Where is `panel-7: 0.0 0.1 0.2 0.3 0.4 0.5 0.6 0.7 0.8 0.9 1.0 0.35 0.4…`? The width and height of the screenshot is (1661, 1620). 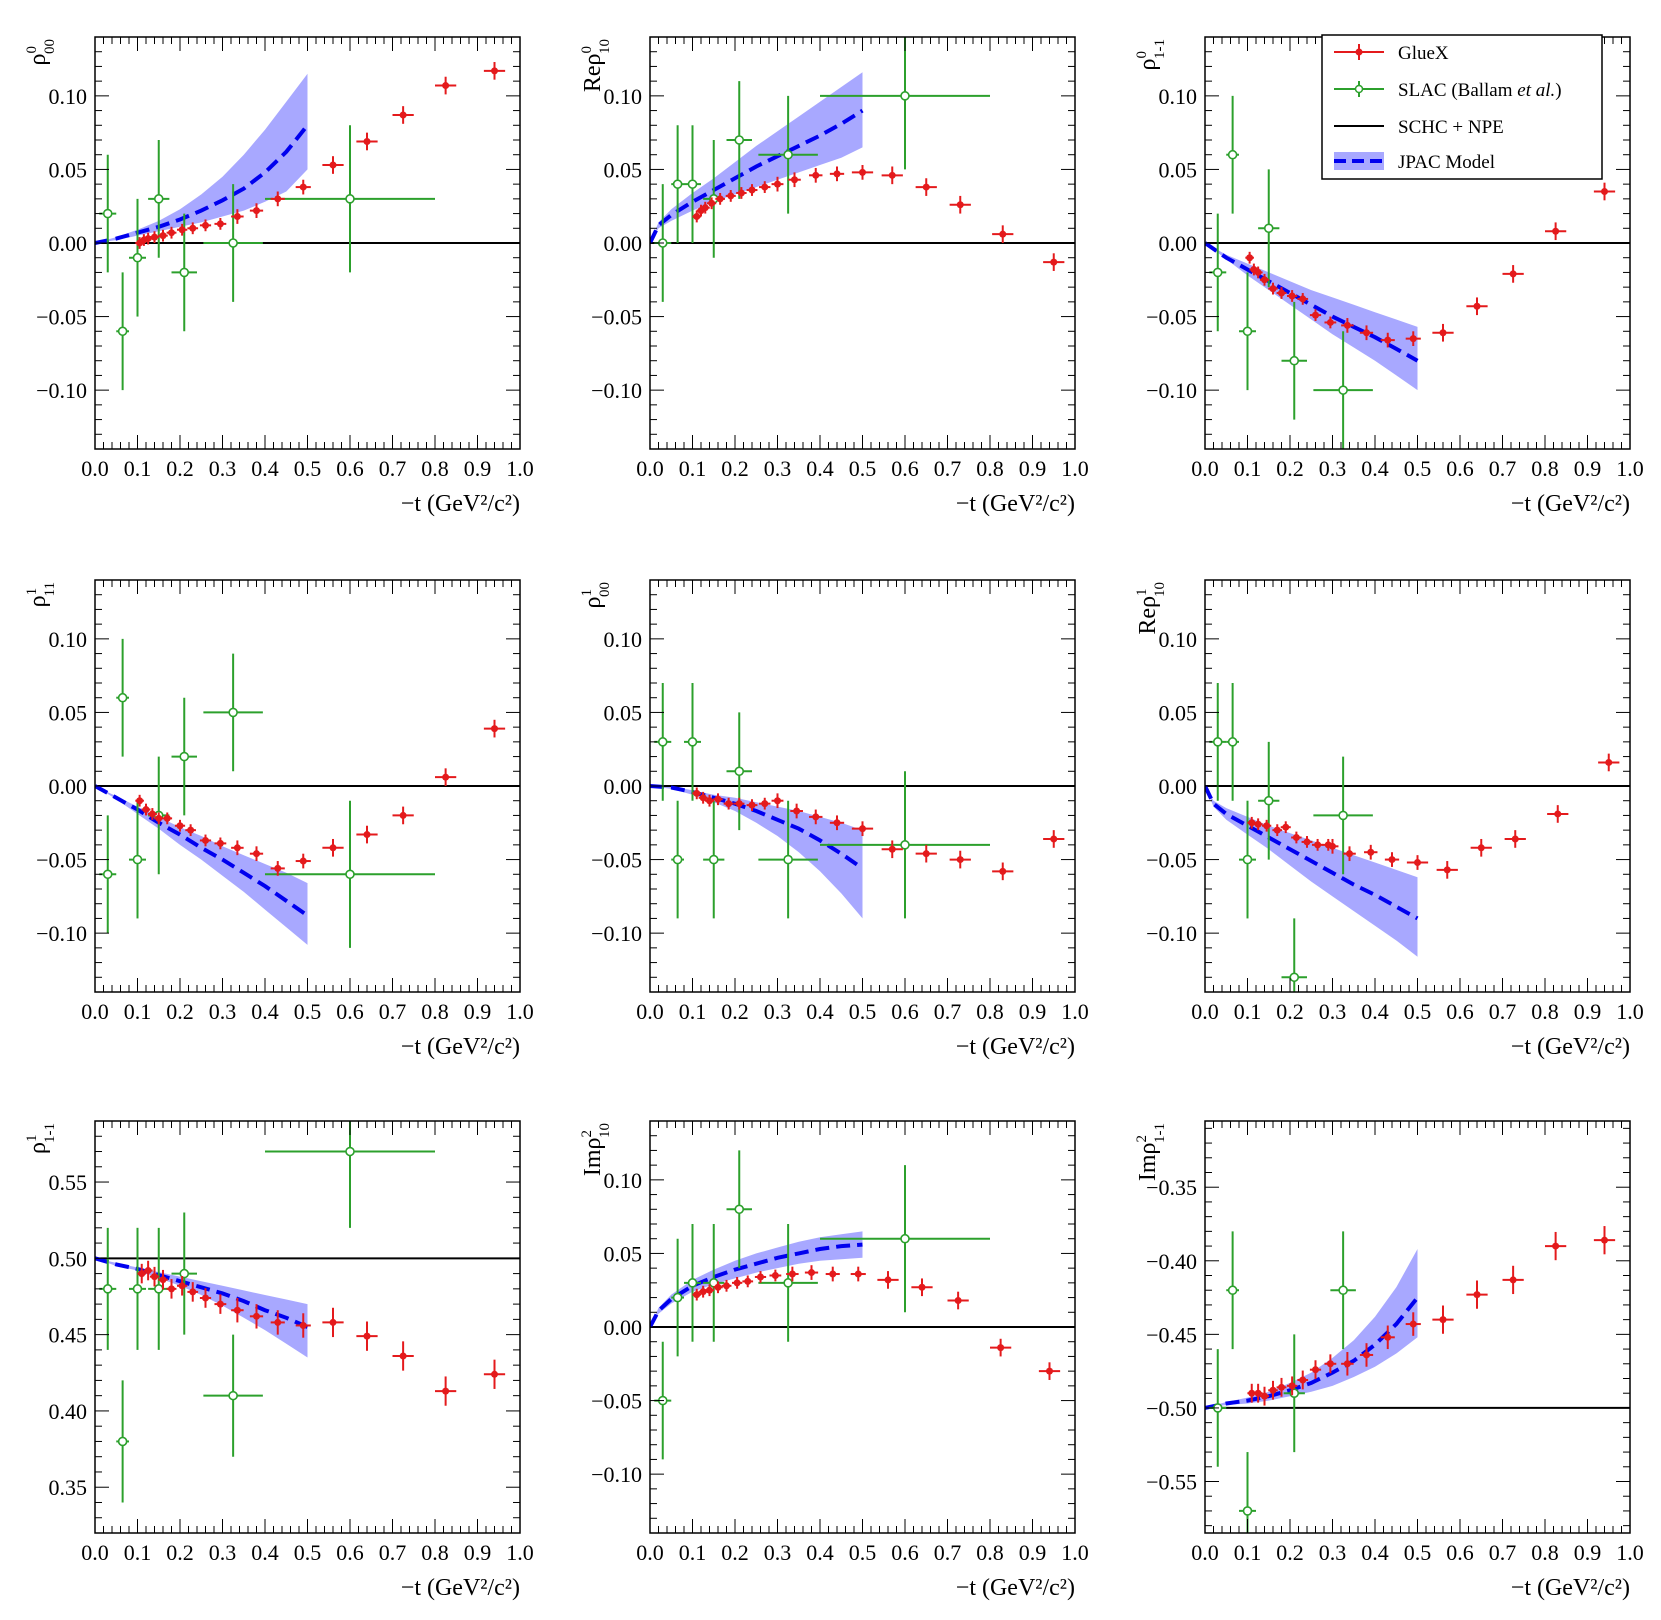 panel-7: 0.0 0.1 0.2 0.3 0.4 0.5 0.6 0.7 0.8 0.9 1.0 0.35 0.4… is located at coordinates (279, 1360).